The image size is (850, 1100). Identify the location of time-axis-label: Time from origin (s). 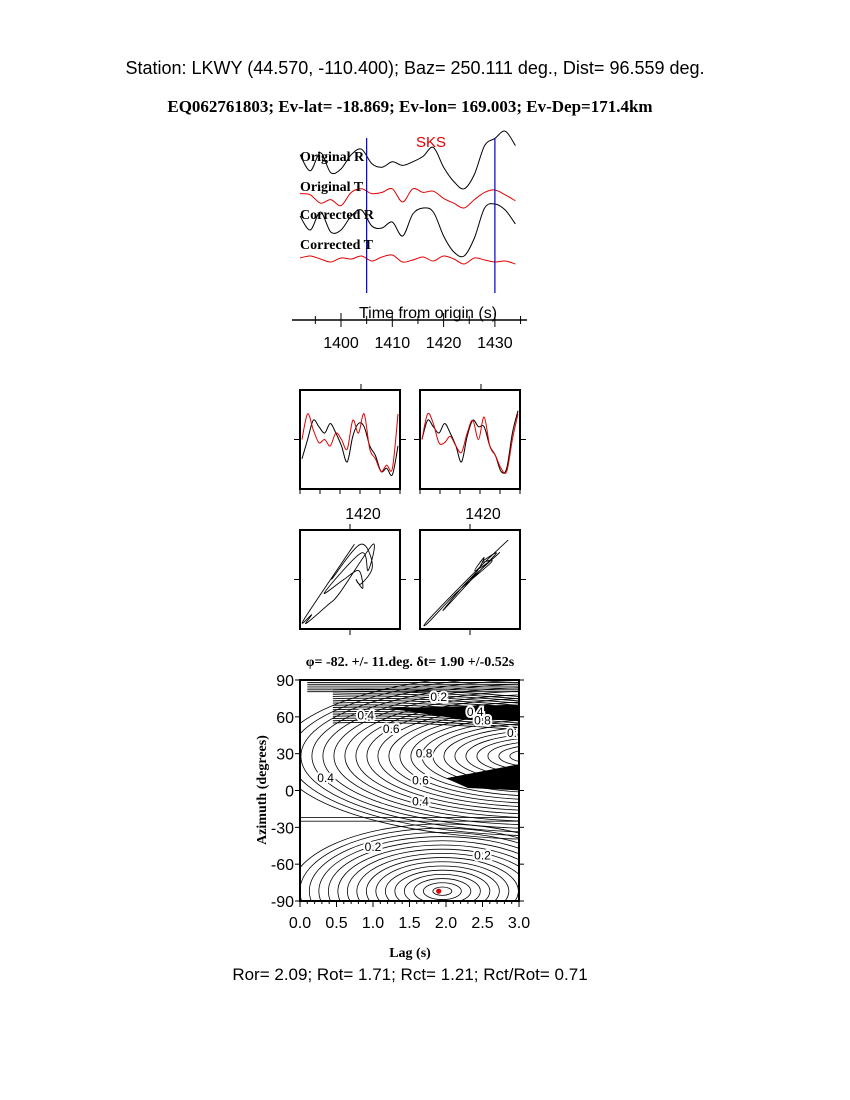
(428, 313).